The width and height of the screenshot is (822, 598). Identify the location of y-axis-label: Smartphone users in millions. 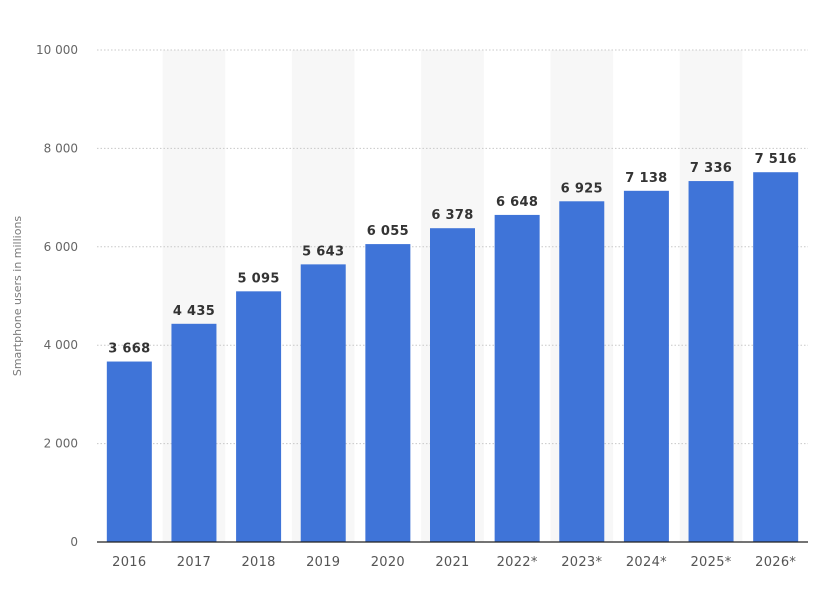
(17, 296).